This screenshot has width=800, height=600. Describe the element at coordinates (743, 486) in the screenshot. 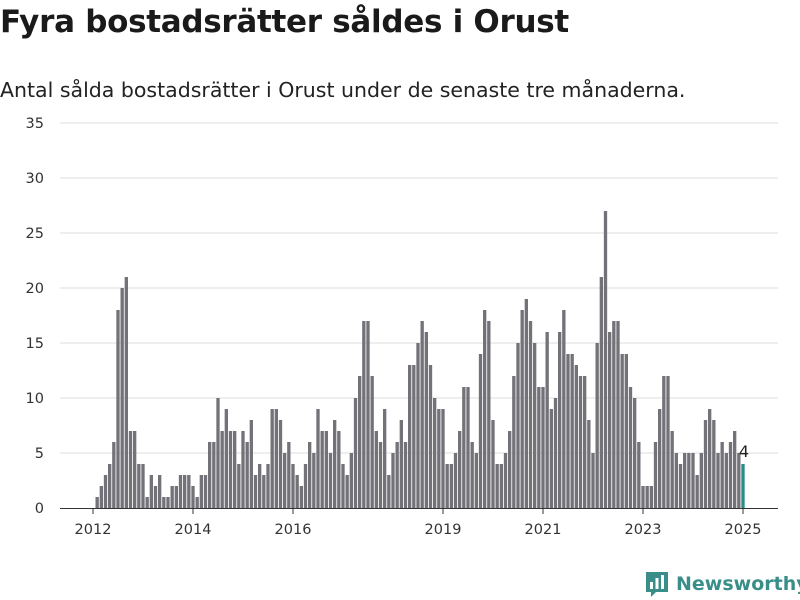

I see `highlighted-bar` at that location.